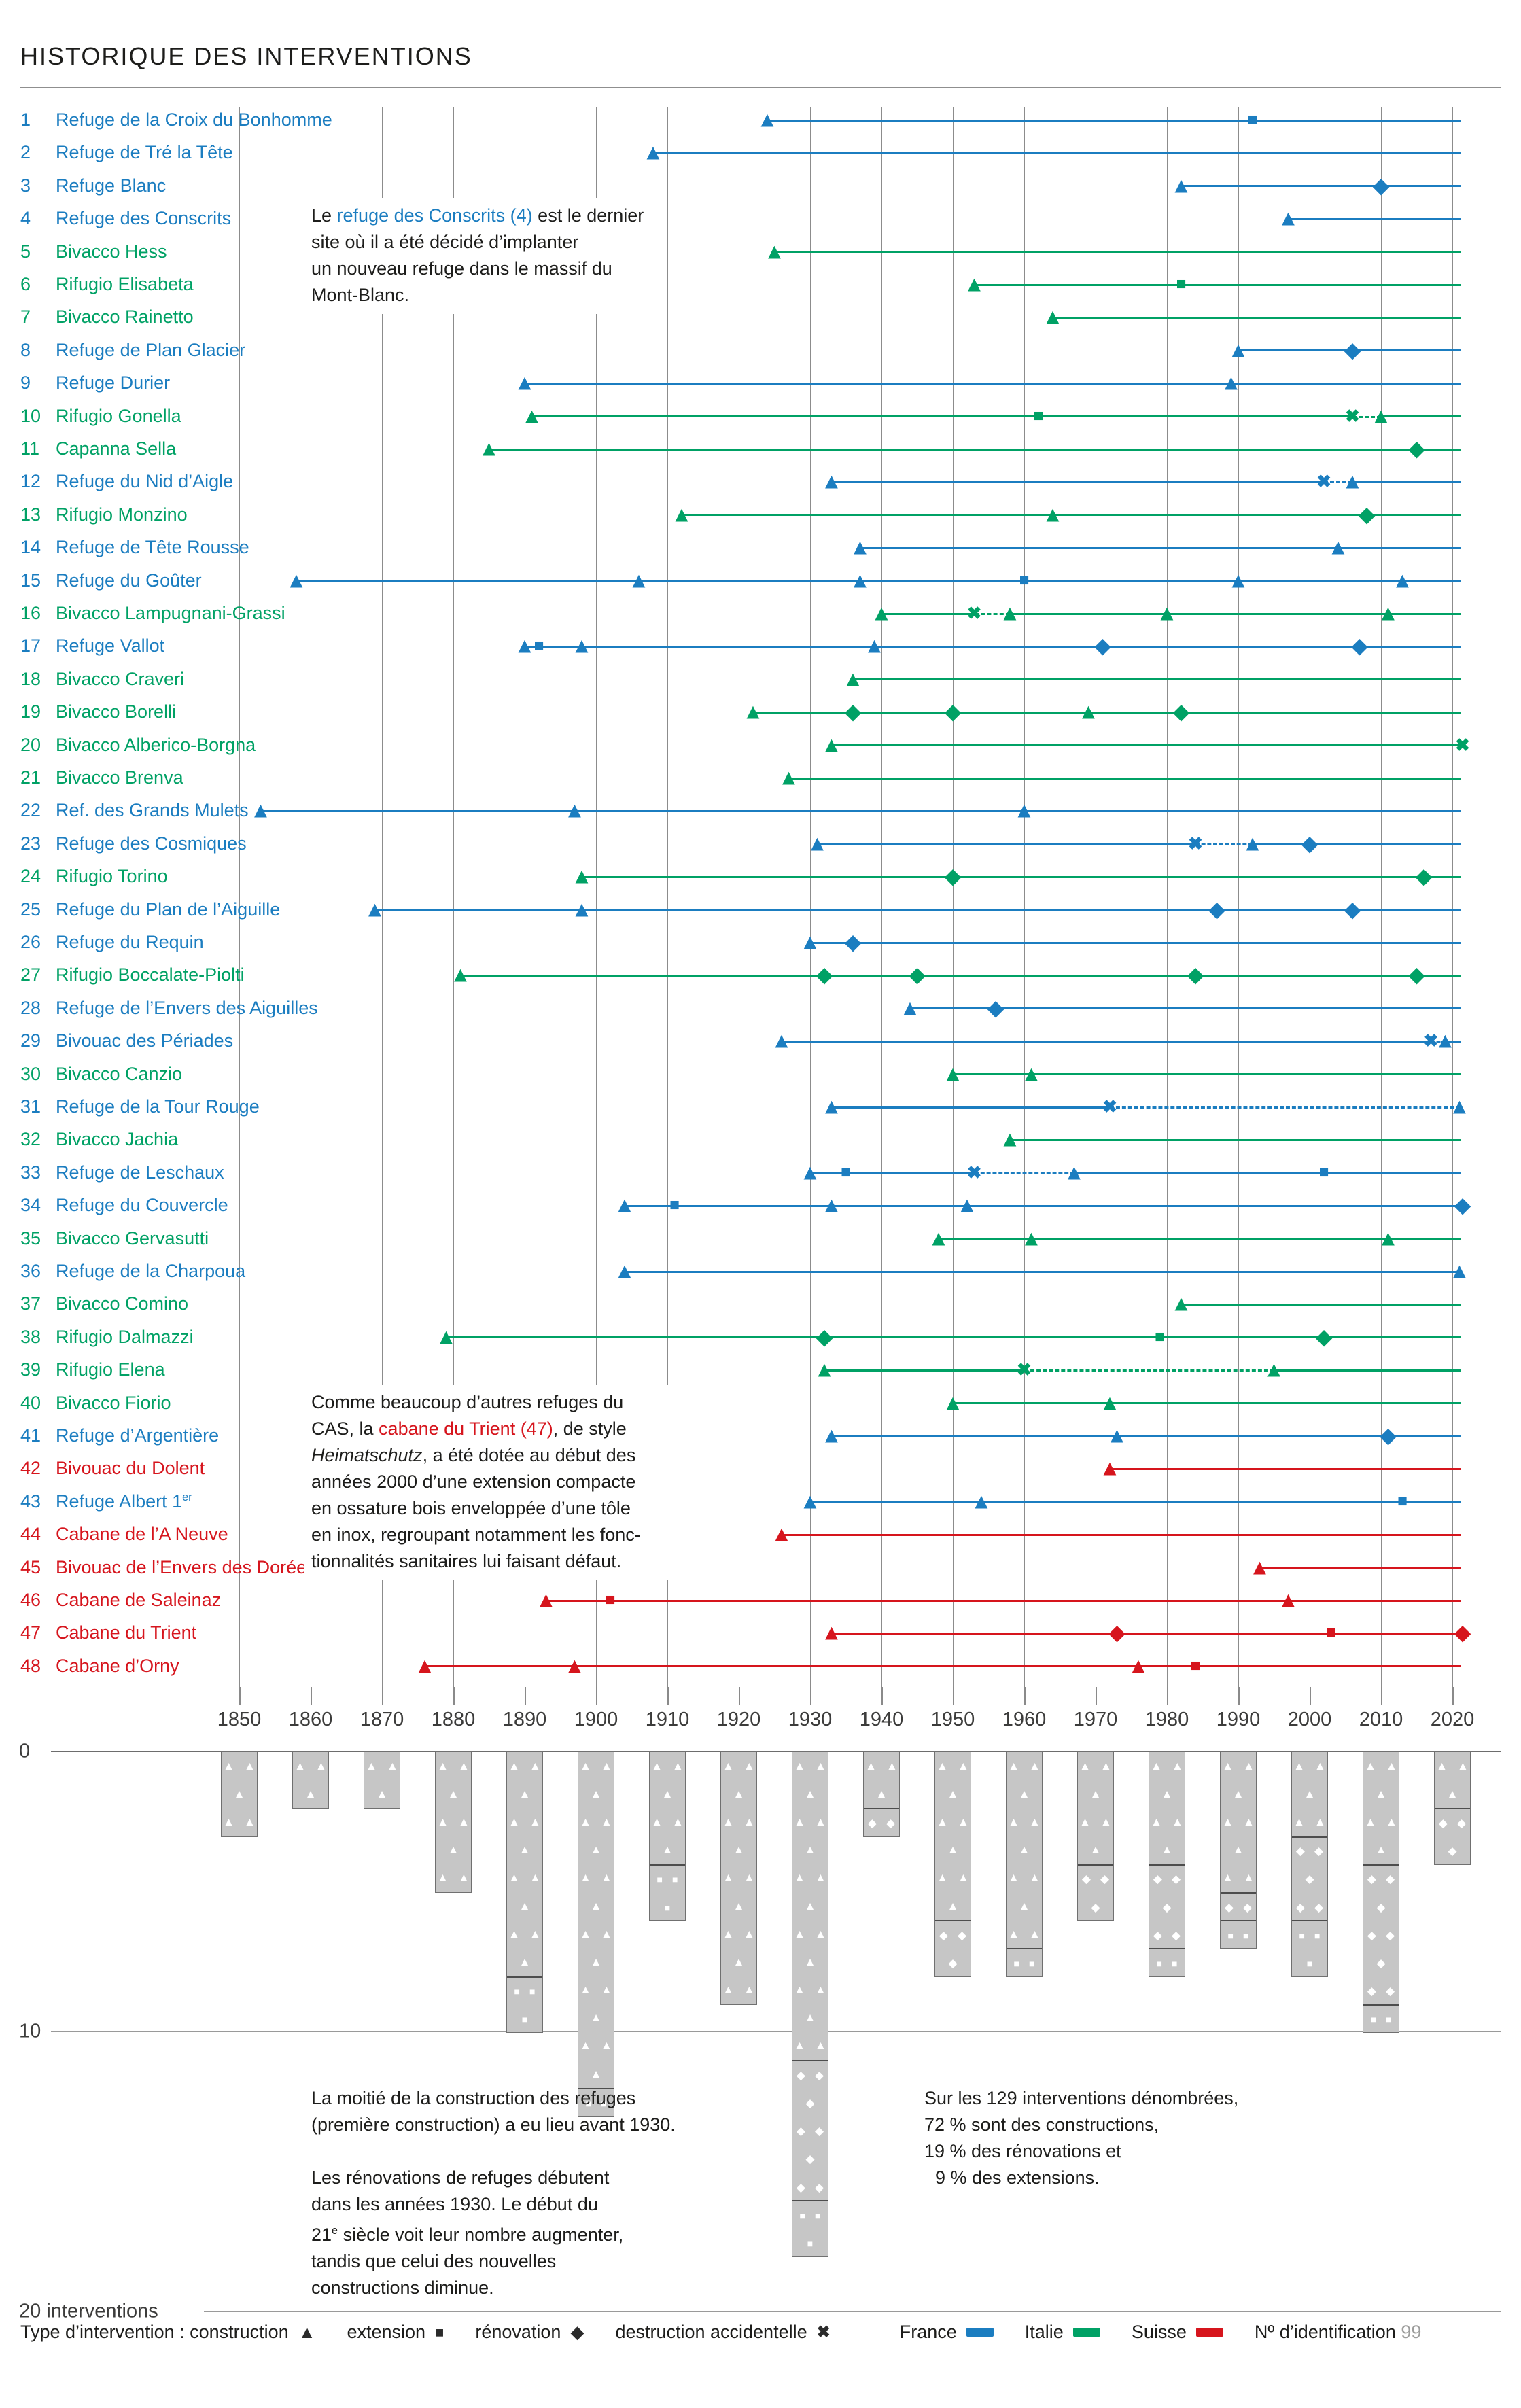 The height and width of the screenshot is (2408, 1521). What do you see at coordinates (129, 580) in the screenshot?
I see `refuge-name: Refuge du Goûter` at bounding box center [129, 580].